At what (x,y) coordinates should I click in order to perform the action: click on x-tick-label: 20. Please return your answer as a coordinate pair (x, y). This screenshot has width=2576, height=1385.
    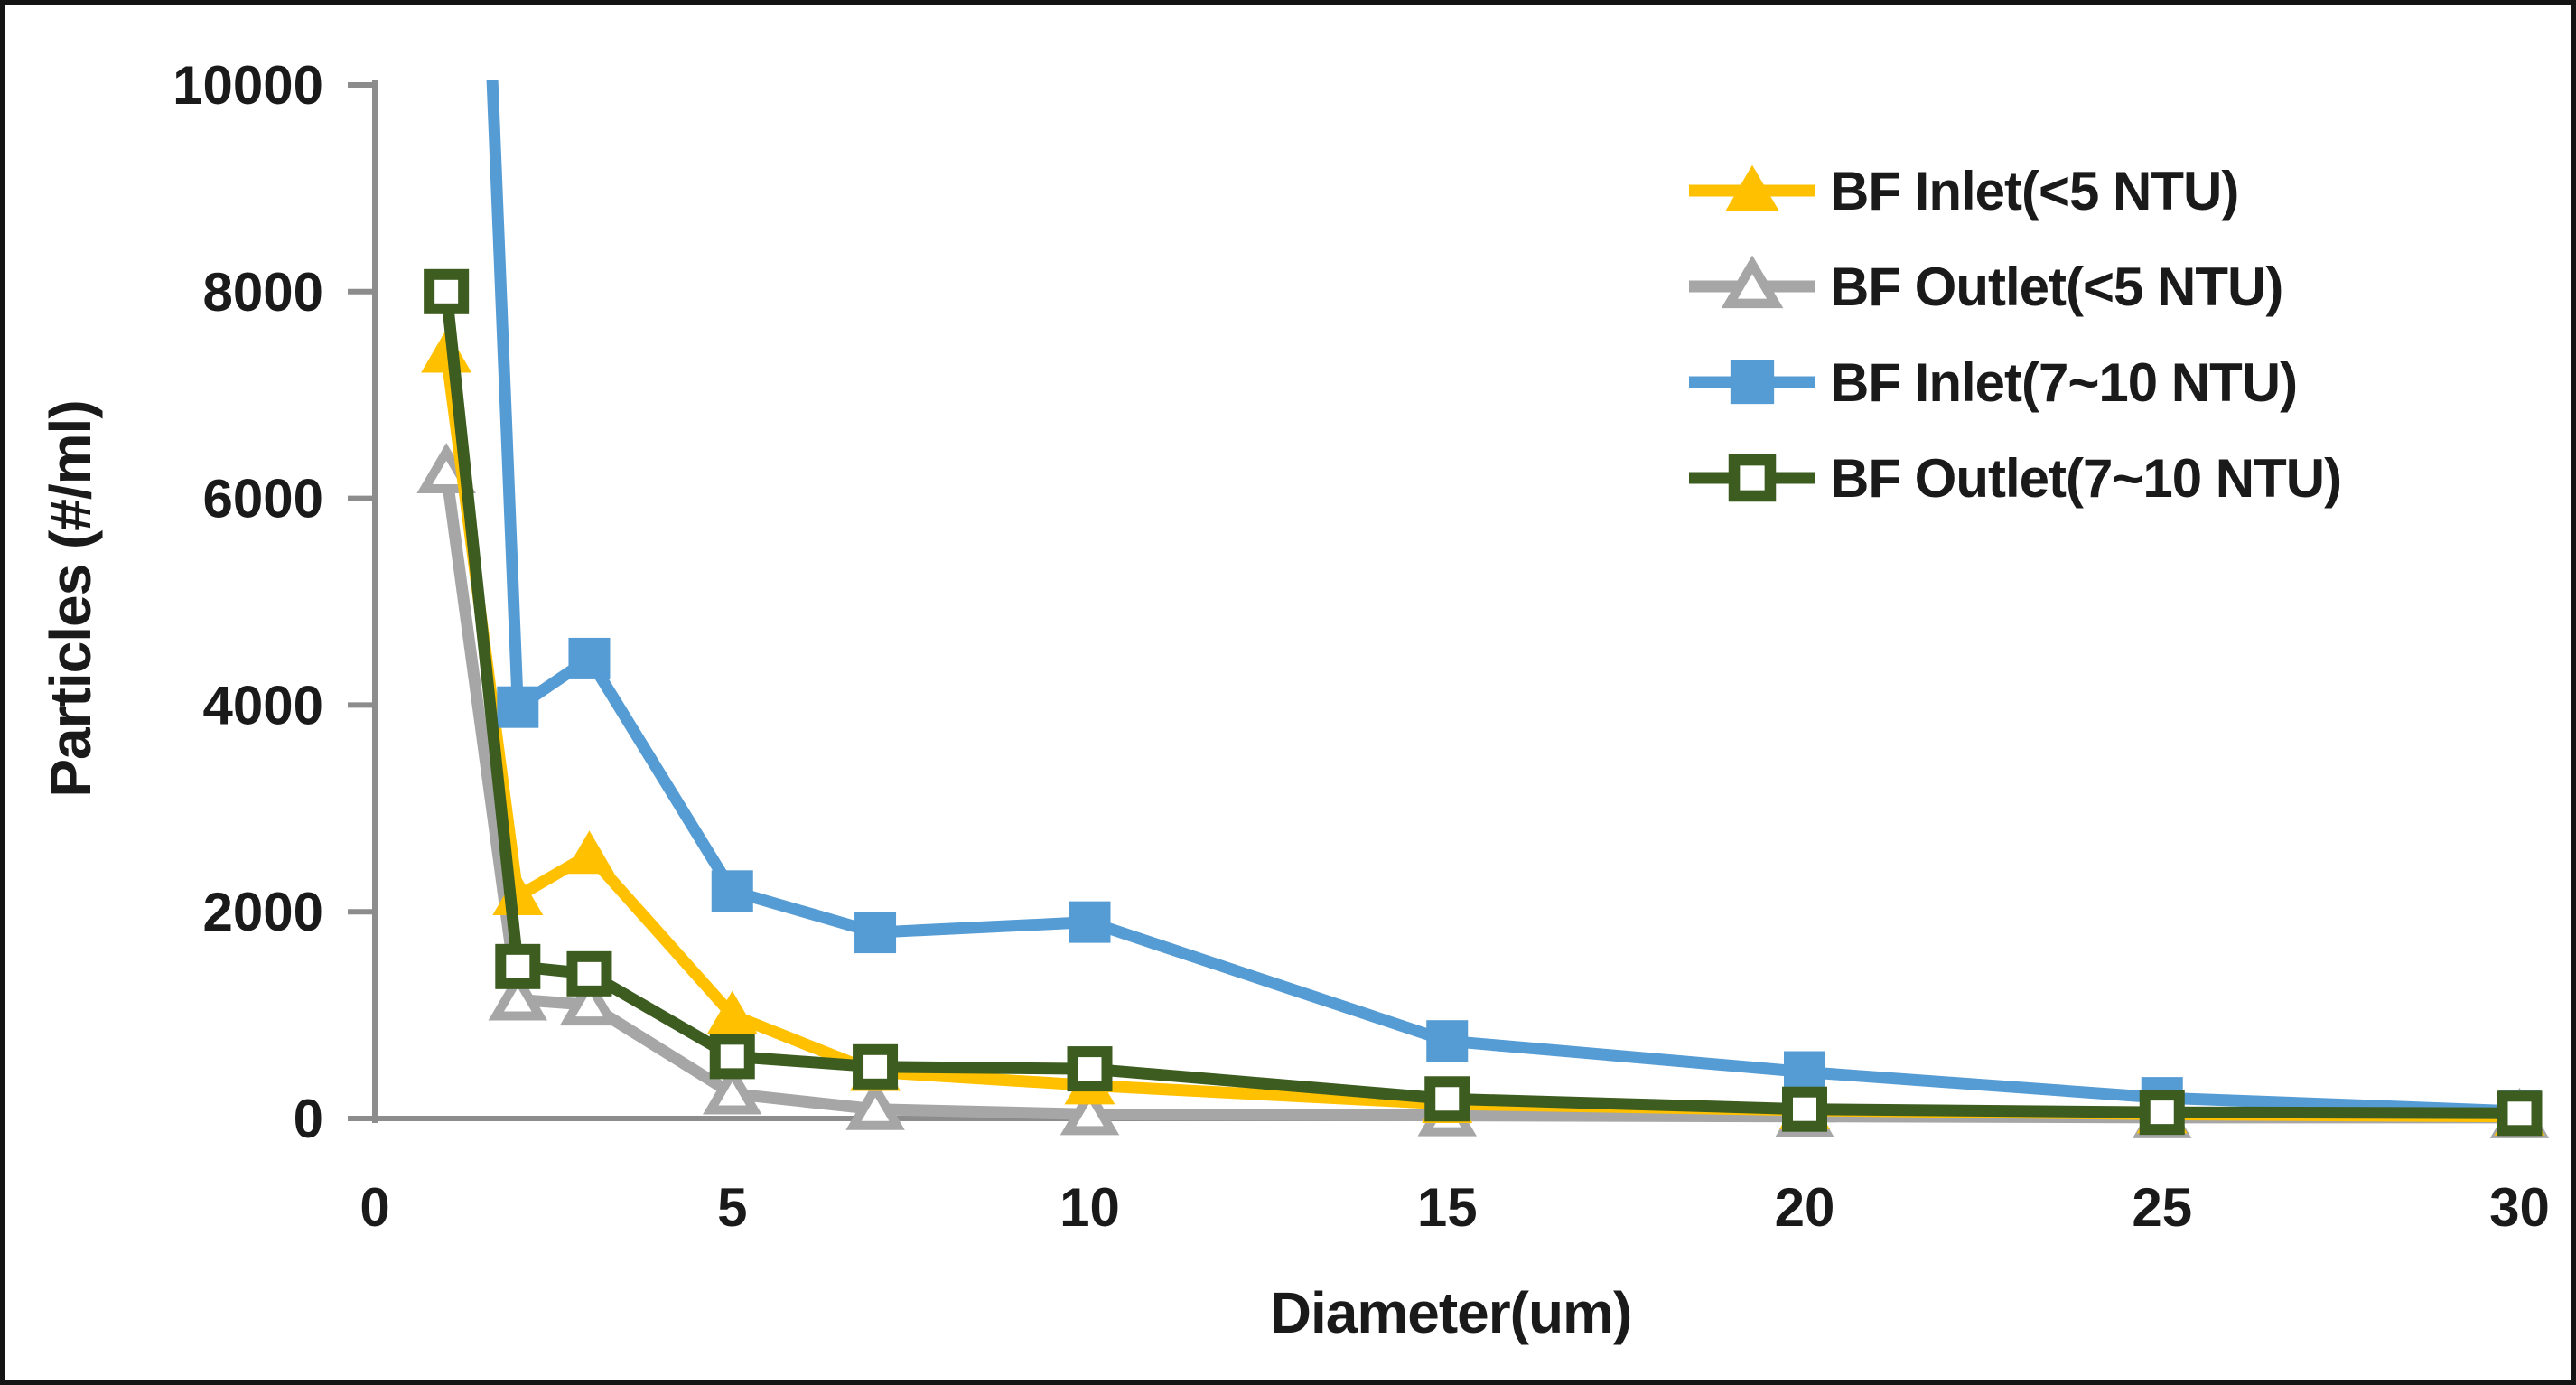
    Looking at the image, I should click on (1805, 1207).